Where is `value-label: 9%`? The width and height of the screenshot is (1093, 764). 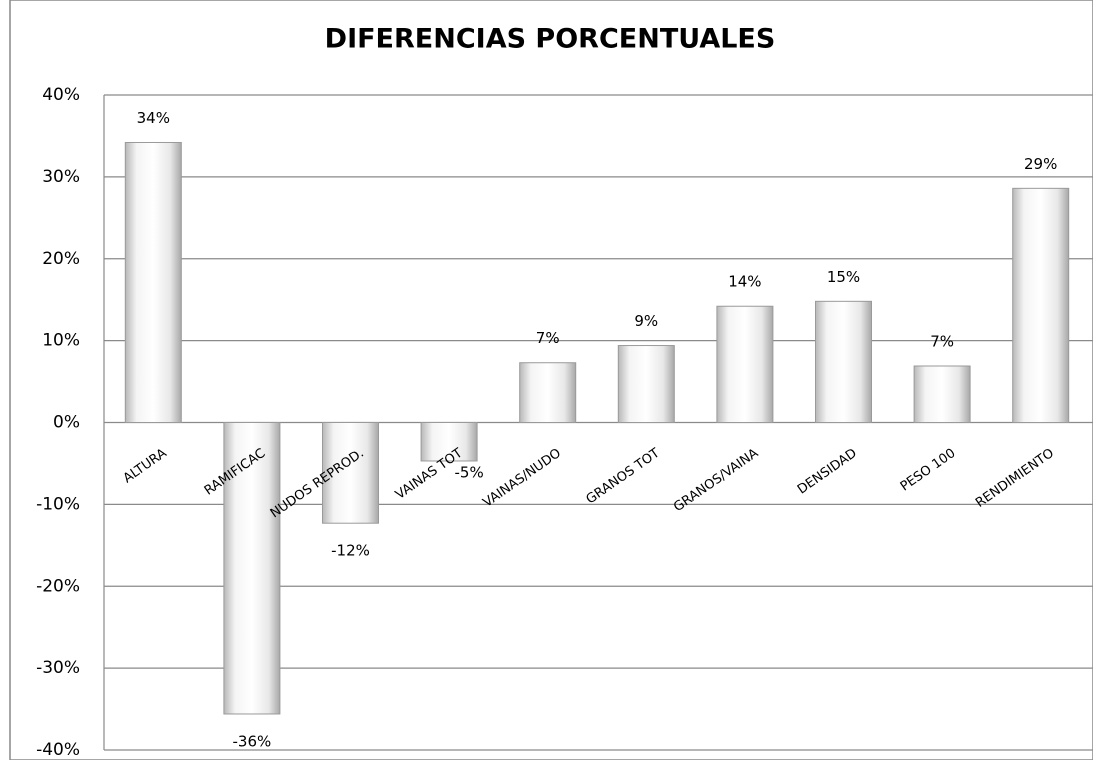
value-label: 9% is located at coordinates (646, 321).